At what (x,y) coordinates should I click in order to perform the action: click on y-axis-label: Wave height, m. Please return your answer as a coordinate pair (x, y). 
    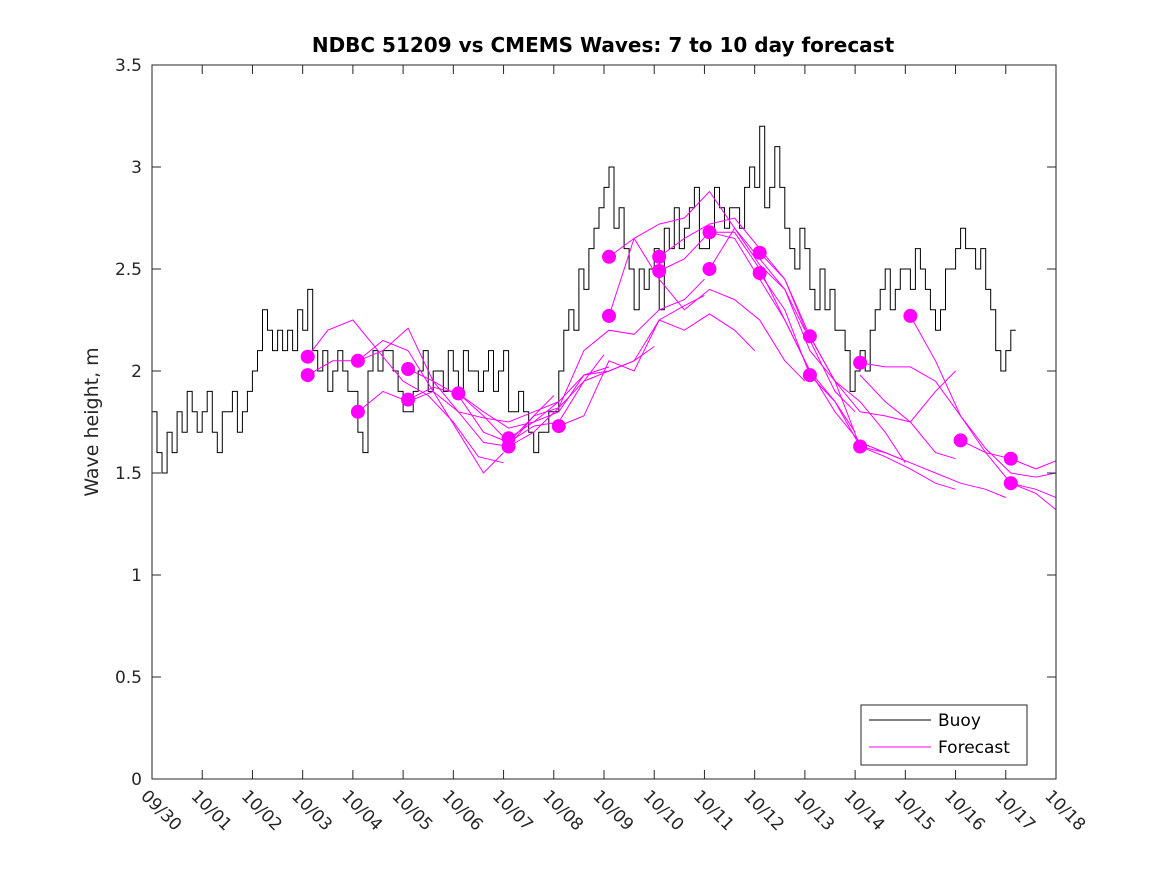
    Looking at the image, I should click on (92, 421).